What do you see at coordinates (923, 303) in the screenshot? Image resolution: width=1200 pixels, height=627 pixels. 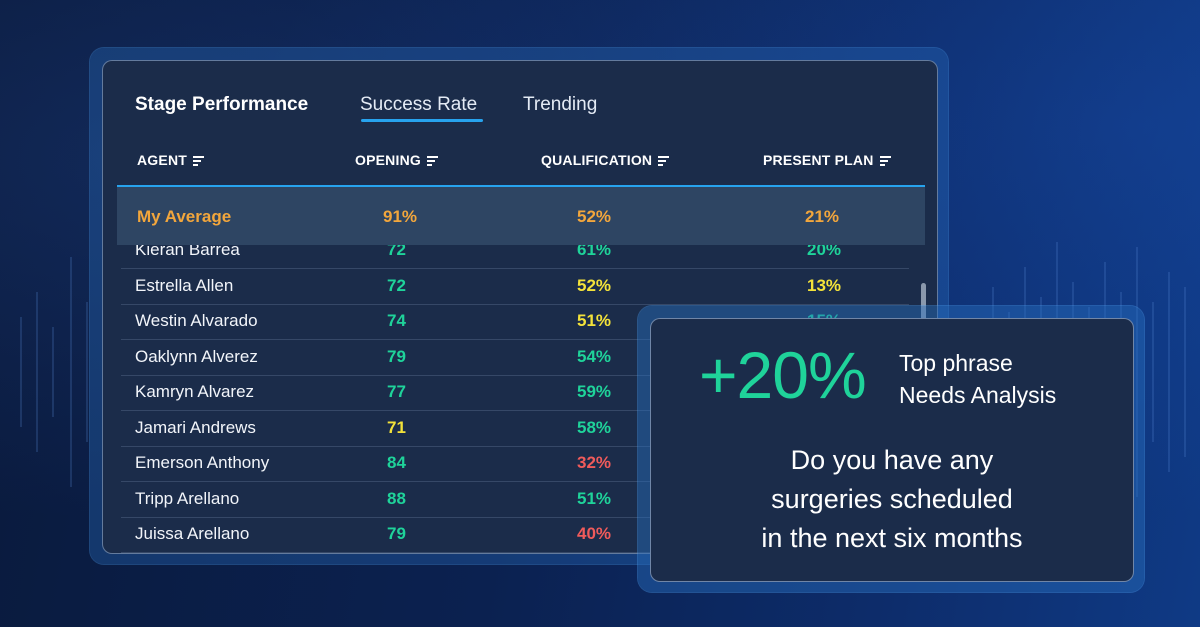 I see `table-scrollbar` at bounding box center [923, 303].